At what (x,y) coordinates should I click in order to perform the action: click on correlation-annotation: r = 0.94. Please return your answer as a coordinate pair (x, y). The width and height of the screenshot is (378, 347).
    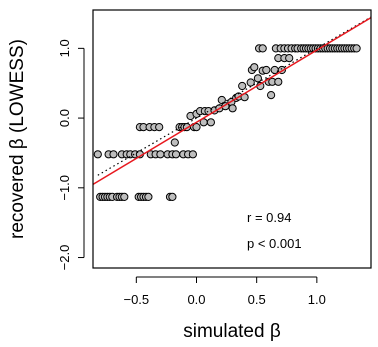
    Looking at the image, I should click on (269, 217).